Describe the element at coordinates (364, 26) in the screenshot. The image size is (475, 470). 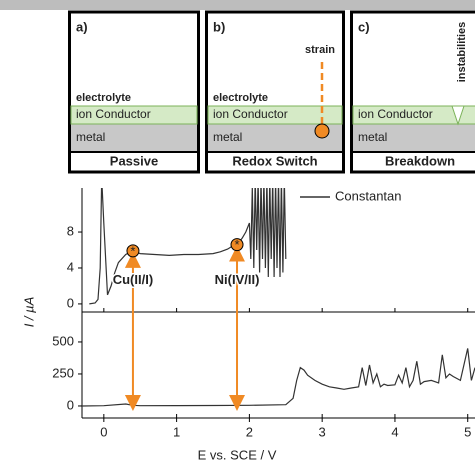
I see `panel-label: c)` at that location.